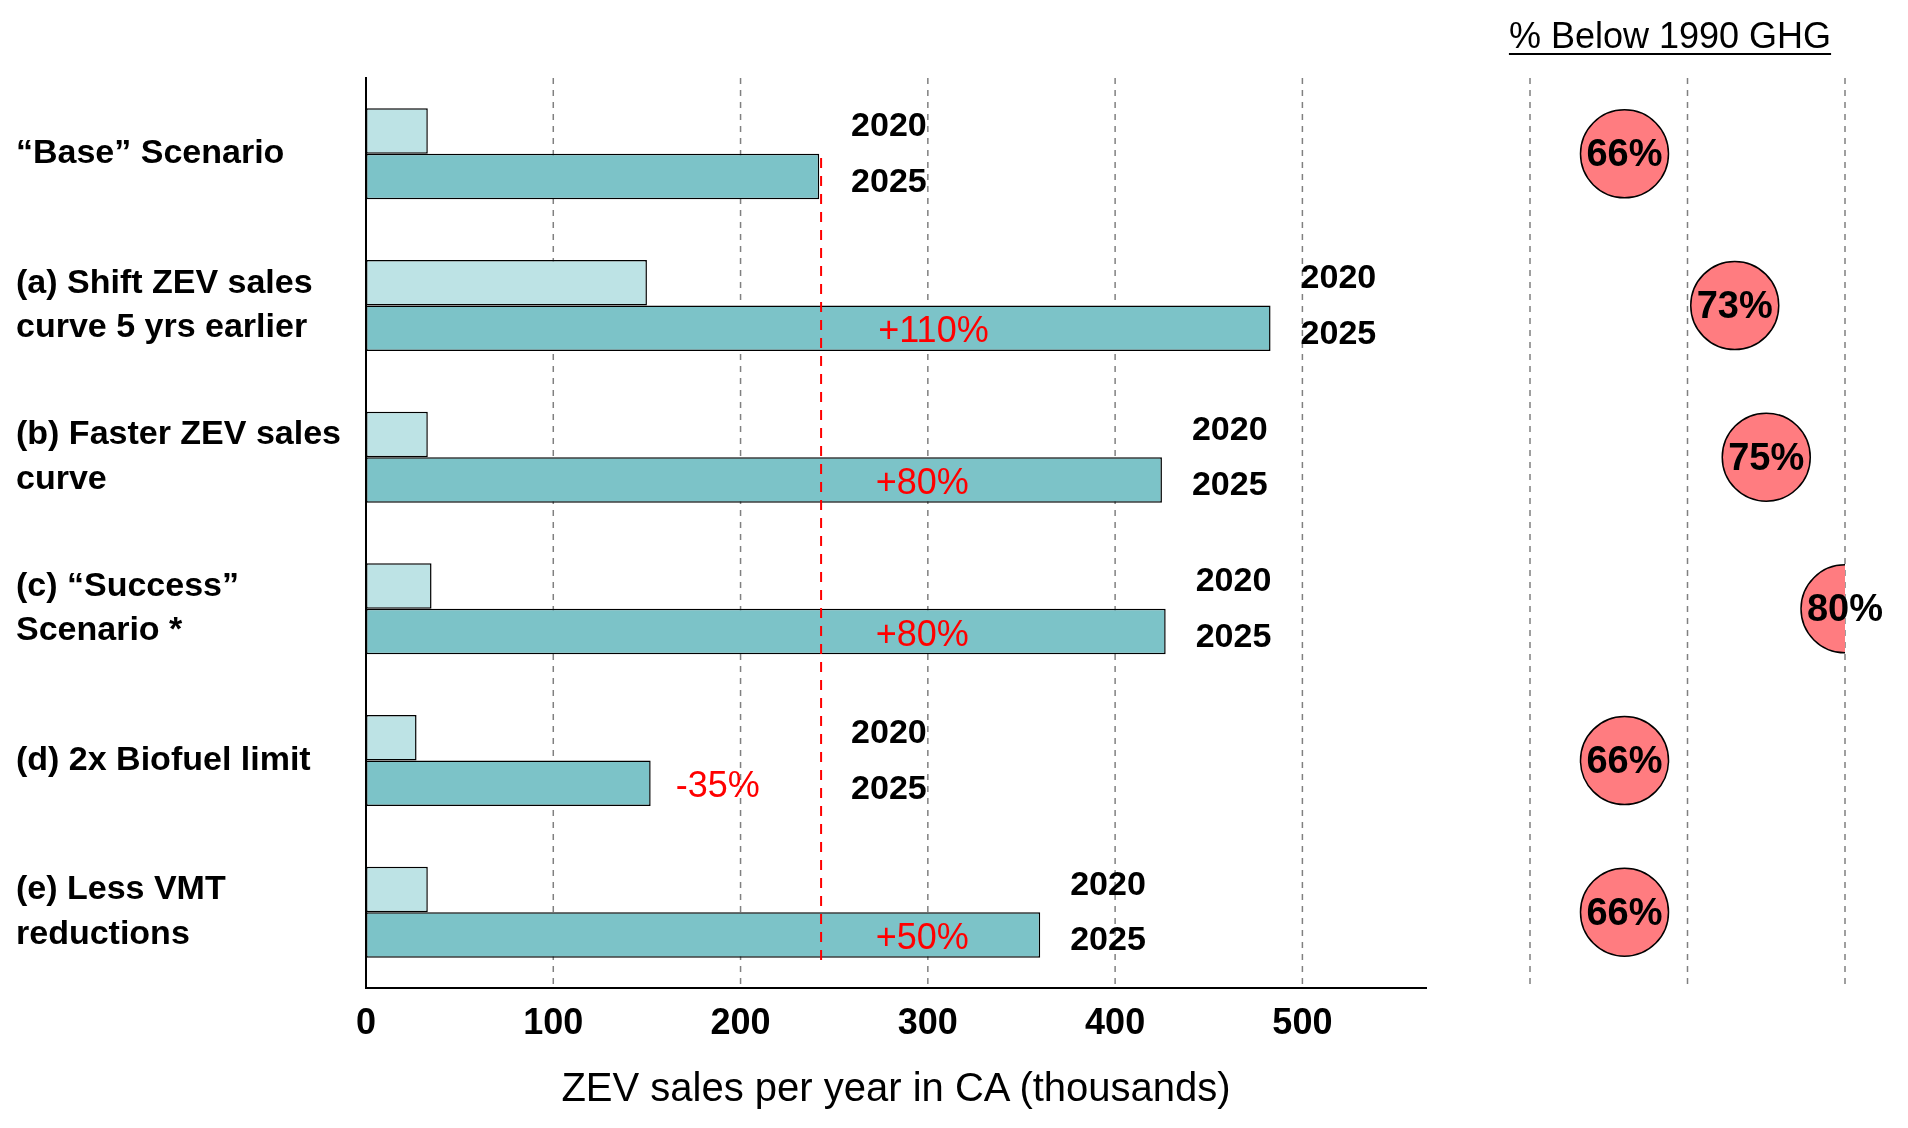  What do you see at coordinates (933, 330) in the screenshot?
I see `annotation: +110%` at bounding box center [933, 330].